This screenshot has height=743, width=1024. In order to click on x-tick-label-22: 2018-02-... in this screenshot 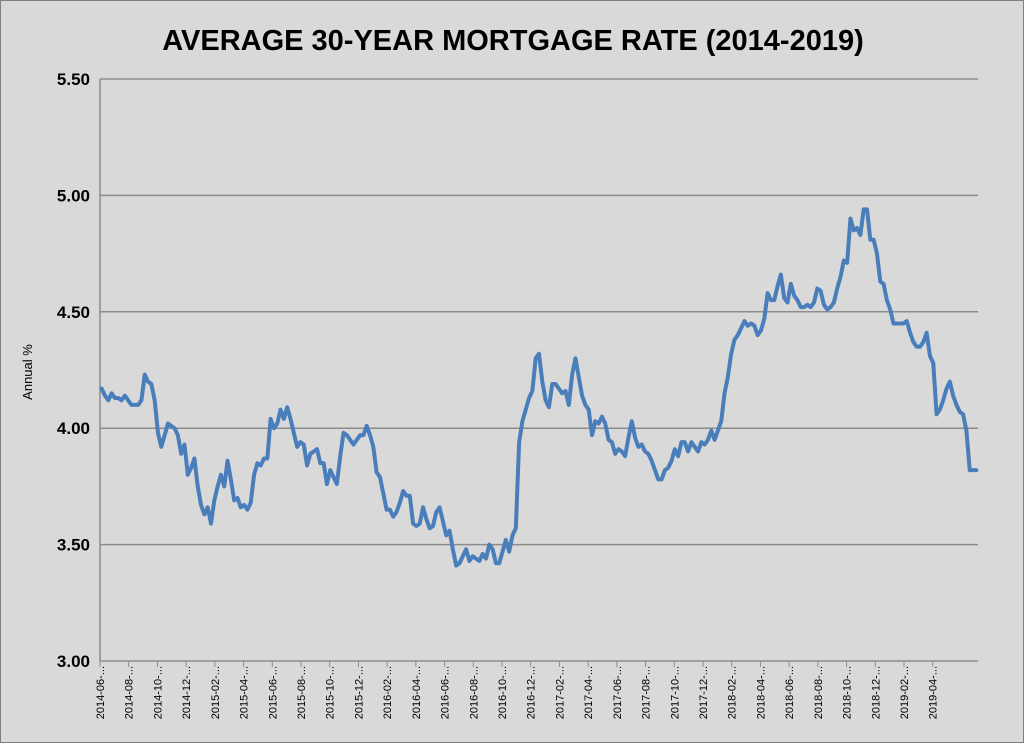, I will do `click(733, 692)`.